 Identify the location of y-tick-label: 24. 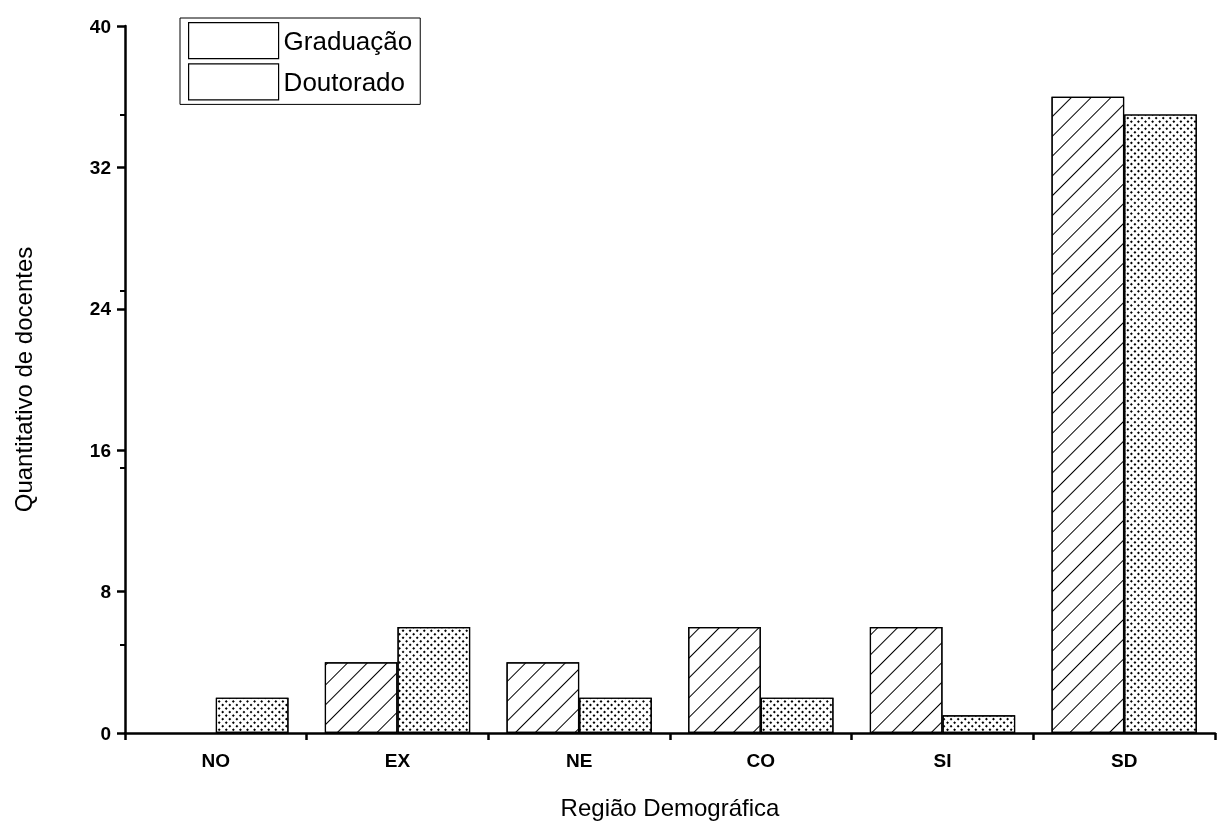
(100, 309).